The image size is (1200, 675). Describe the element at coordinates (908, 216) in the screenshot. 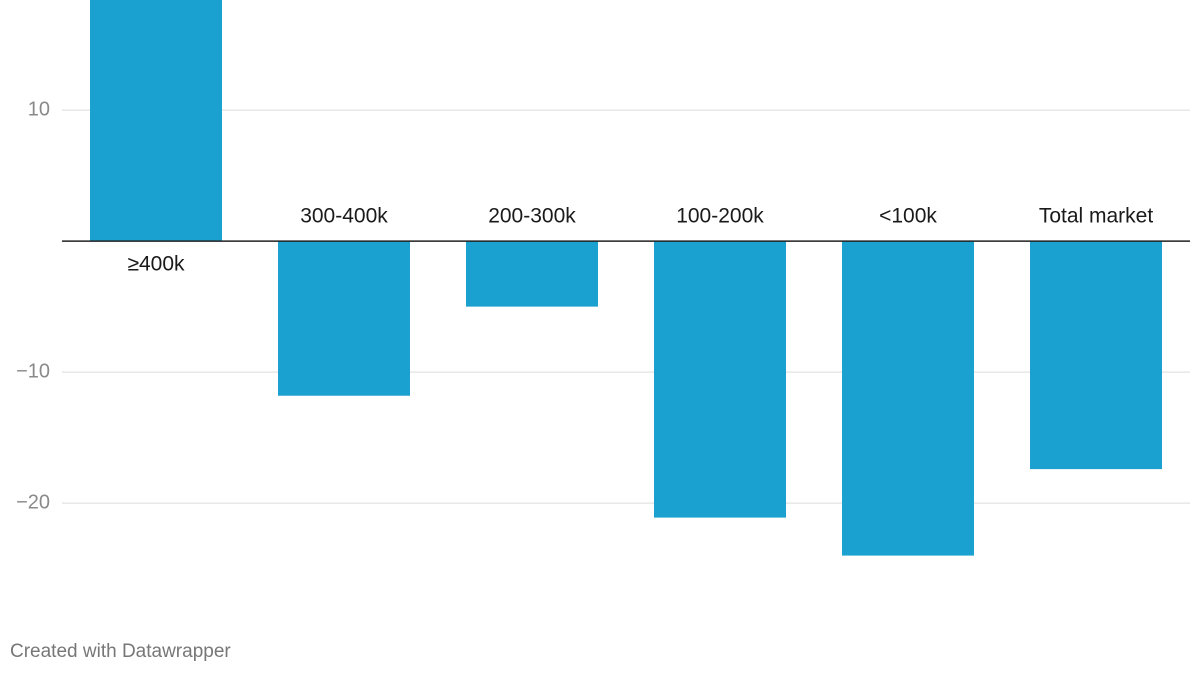

I see `x-tick-label: <100k` at that location.